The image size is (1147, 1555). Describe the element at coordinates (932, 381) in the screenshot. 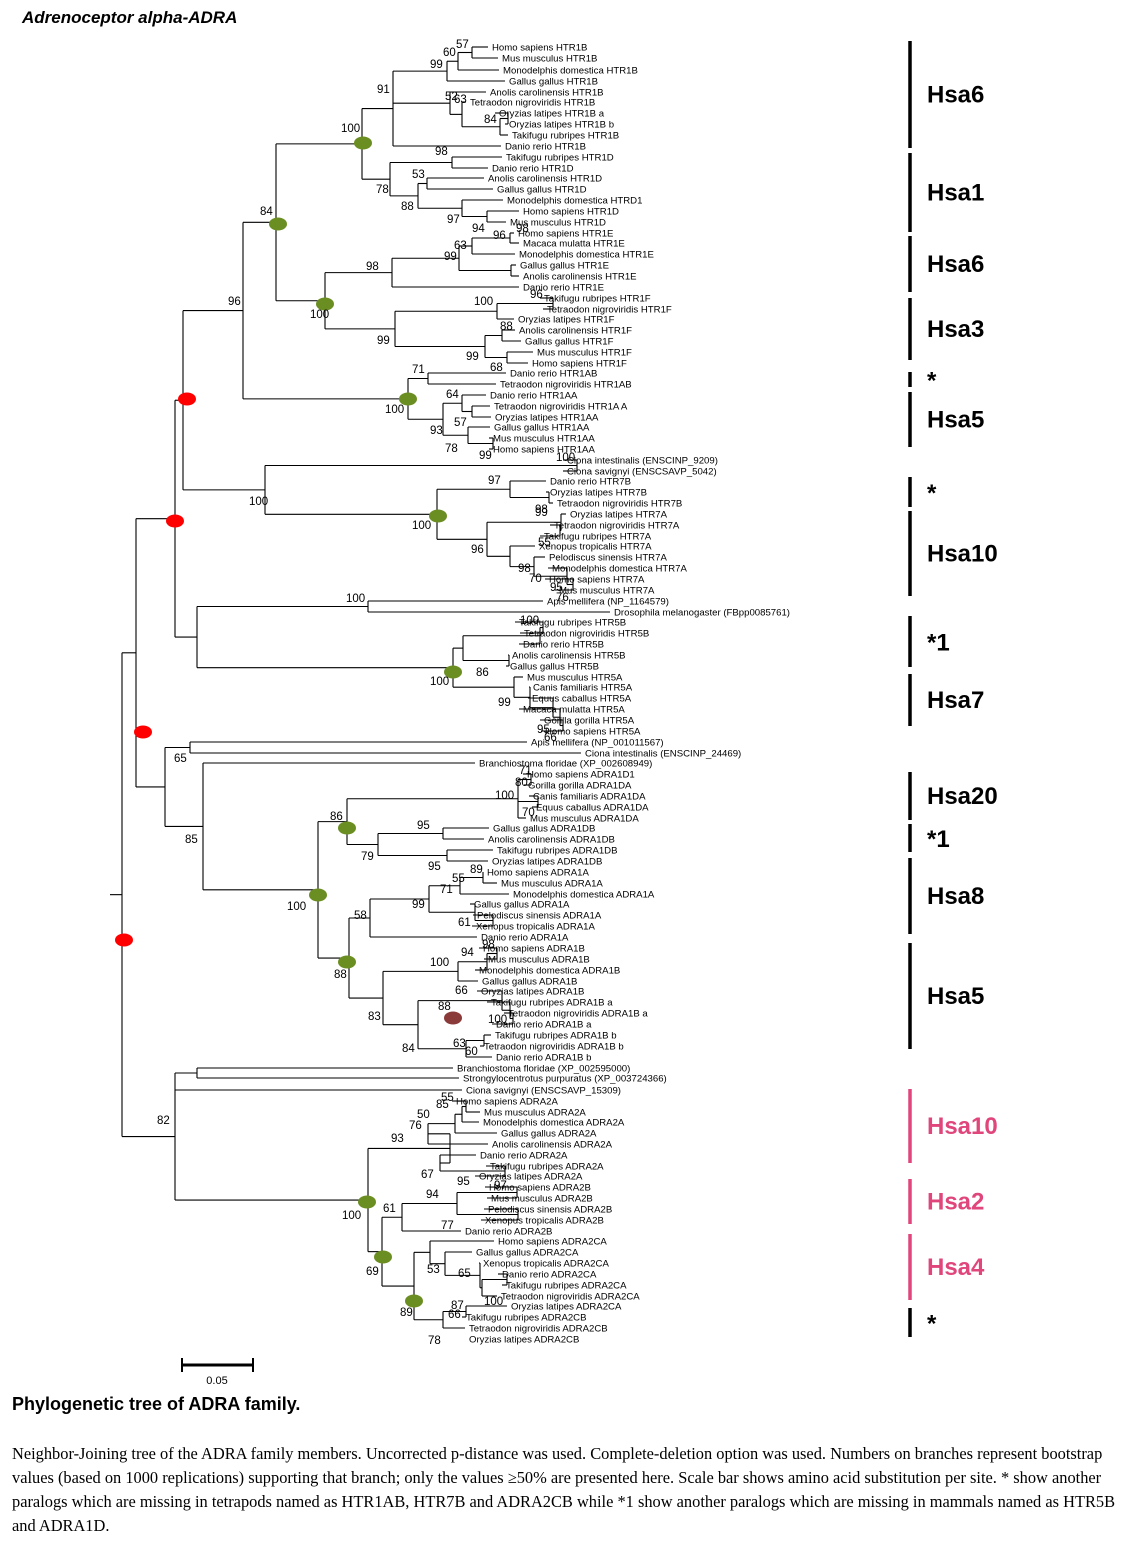

I see `group-label: *` at that location.